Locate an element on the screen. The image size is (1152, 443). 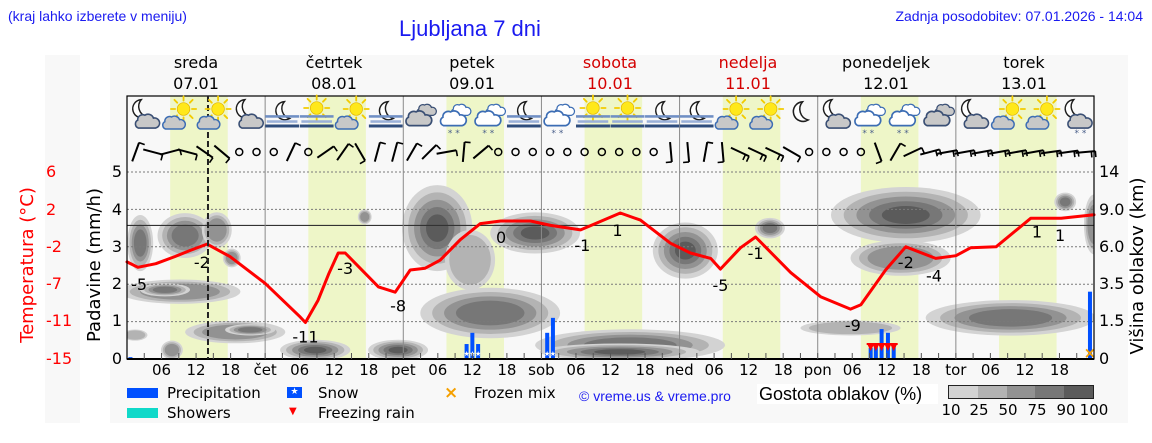
day-date: 13.01 is located at coordinates (1024, 83).